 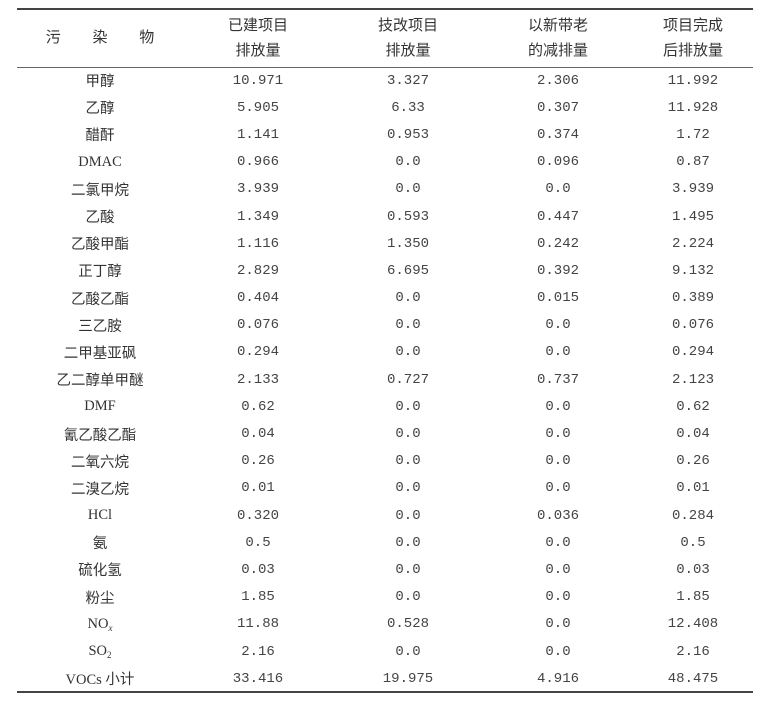 What do you see at coordinates (100, 216) in the screenshot?
I see `pollutant-name: 乙酸` at bounding box center [100, 216].